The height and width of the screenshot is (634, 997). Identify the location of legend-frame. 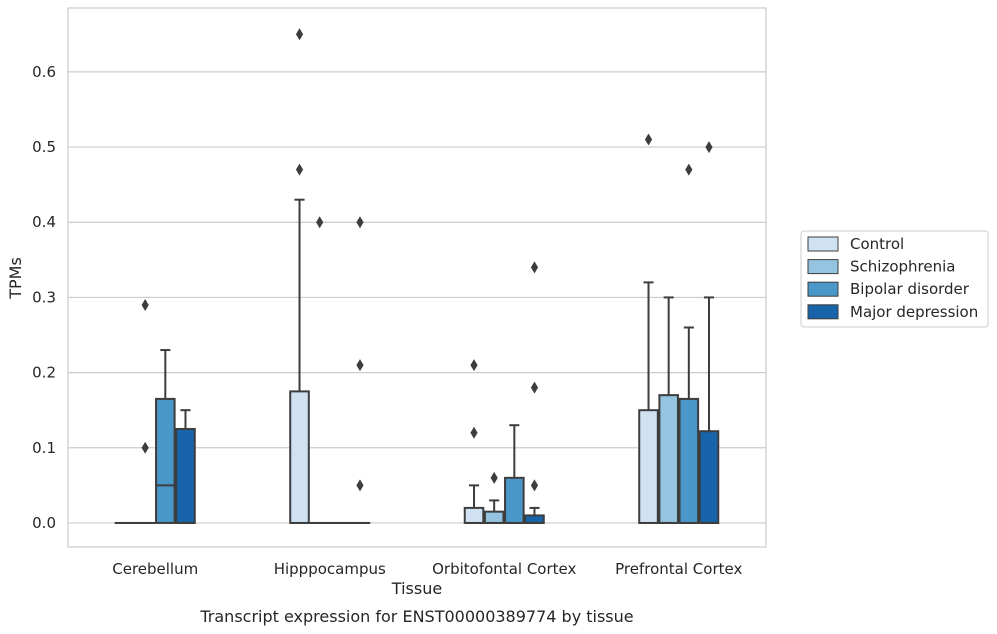
(894, 279).